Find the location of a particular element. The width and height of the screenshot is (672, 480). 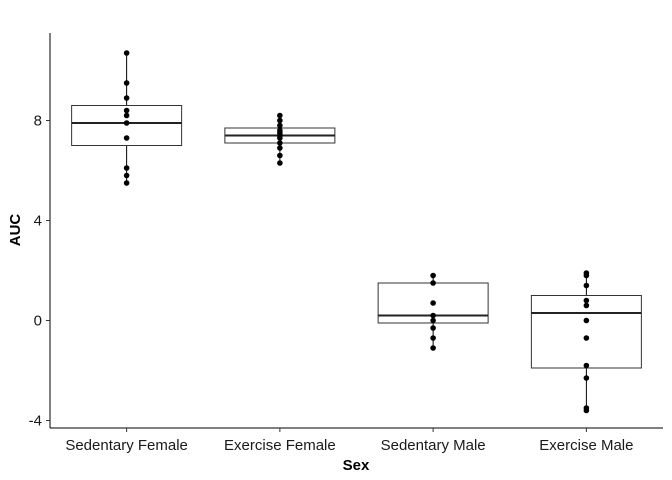

y-tick-label: 8 is located at coordinates (38, 121).